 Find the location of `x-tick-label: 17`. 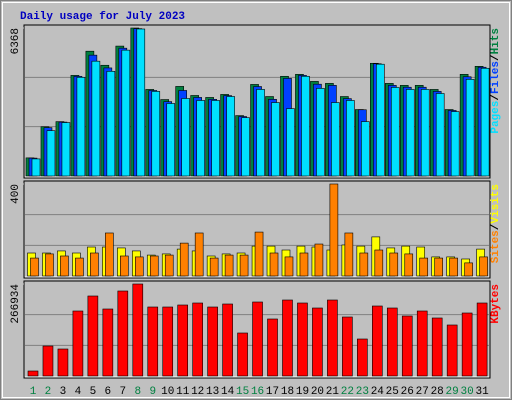

x-tick-label: 17 is located at coordinates (272, 392).